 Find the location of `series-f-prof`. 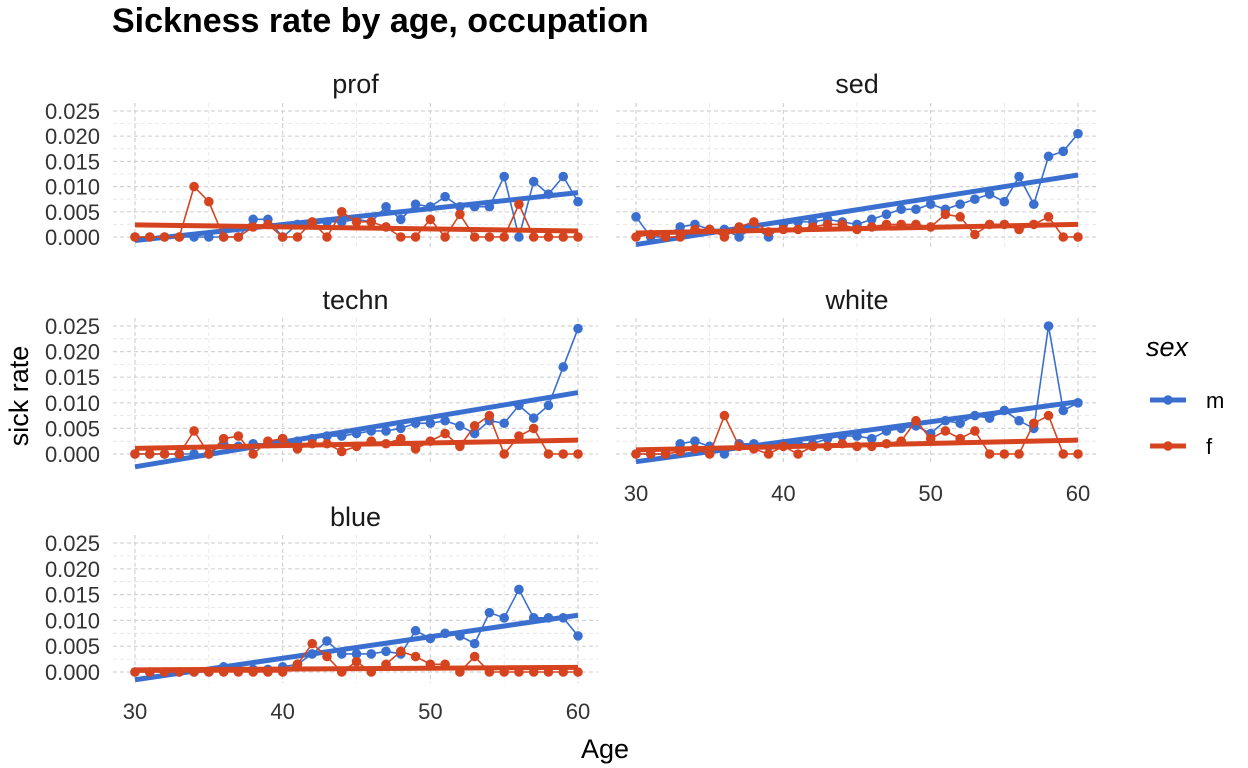

series-f-prof is located at coordinates (356, 211).